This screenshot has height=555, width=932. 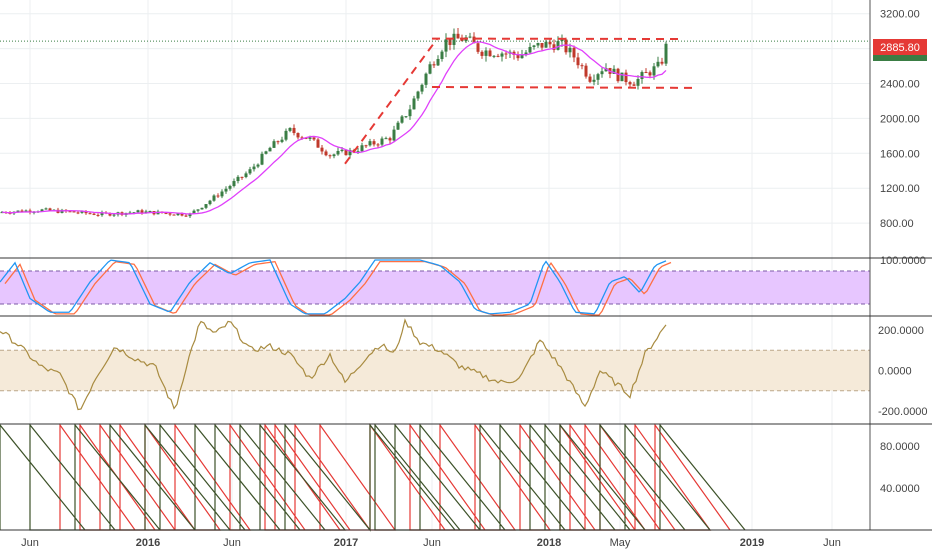 What do you see at coordinates (562, 87) in the screenshot?
I see `support-line` at bounding box center [562, 87].